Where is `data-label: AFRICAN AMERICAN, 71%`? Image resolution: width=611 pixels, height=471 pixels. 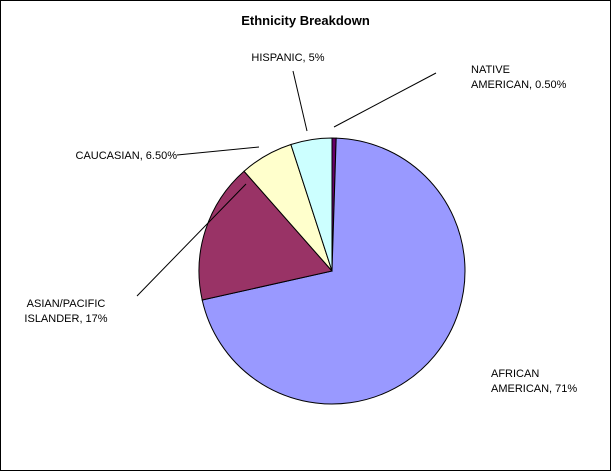 data-label: AFRICAN AMERICAN, 71% is located at coordinates (534, 381).